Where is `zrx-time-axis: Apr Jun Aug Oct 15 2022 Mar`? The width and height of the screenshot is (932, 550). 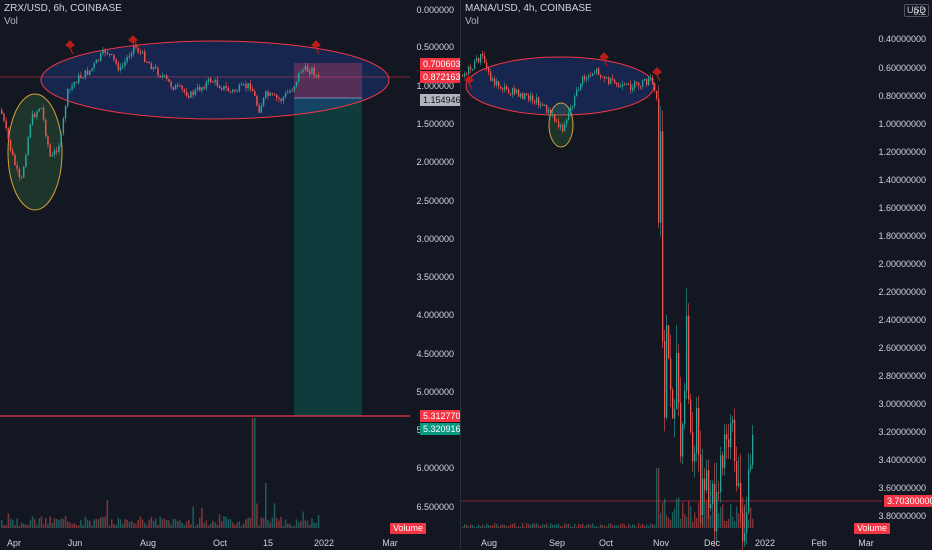 zrx-time-axis: Apr Jun Aug Oct 15 2022 Mar is located at coordinates (205, 540).